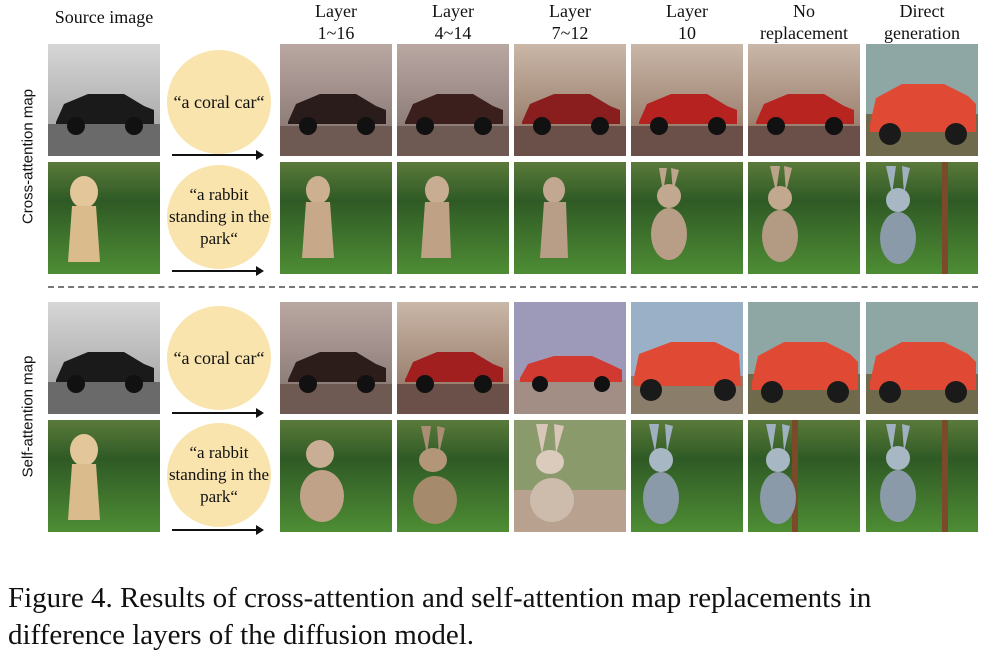  What do you see at coordinates (570, 22) in the screenshot?
I see `header-layer-7-12: Layer 7~12` at bounding box center [570, 22].